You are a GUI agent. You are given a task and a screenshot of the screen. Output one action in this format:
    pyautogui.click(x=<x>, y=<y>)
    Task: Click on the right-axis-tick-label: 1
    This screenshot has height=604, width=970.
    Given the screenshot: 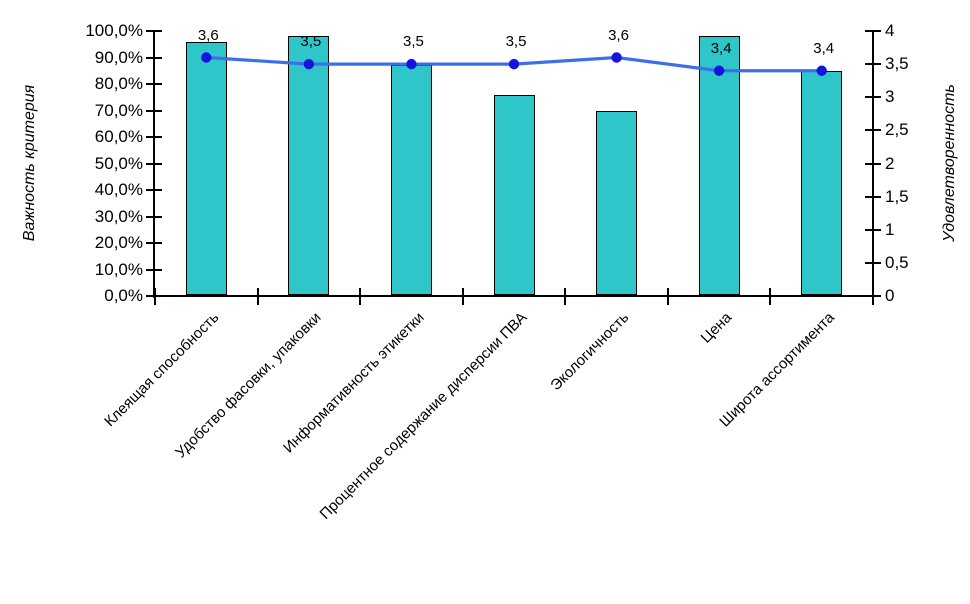 What is the action you would take?
    pyautogui.click(x=890, y=229)
    